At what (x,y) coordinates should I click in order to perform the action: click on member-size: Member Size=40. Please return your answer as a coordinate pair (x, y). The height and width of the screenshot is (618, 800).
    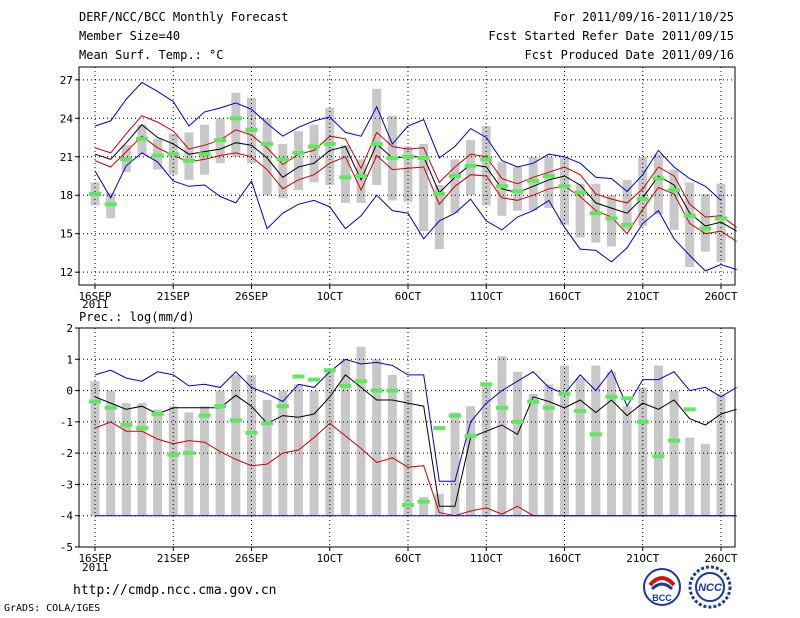
    Looking at the image, I should click on (130, 36).